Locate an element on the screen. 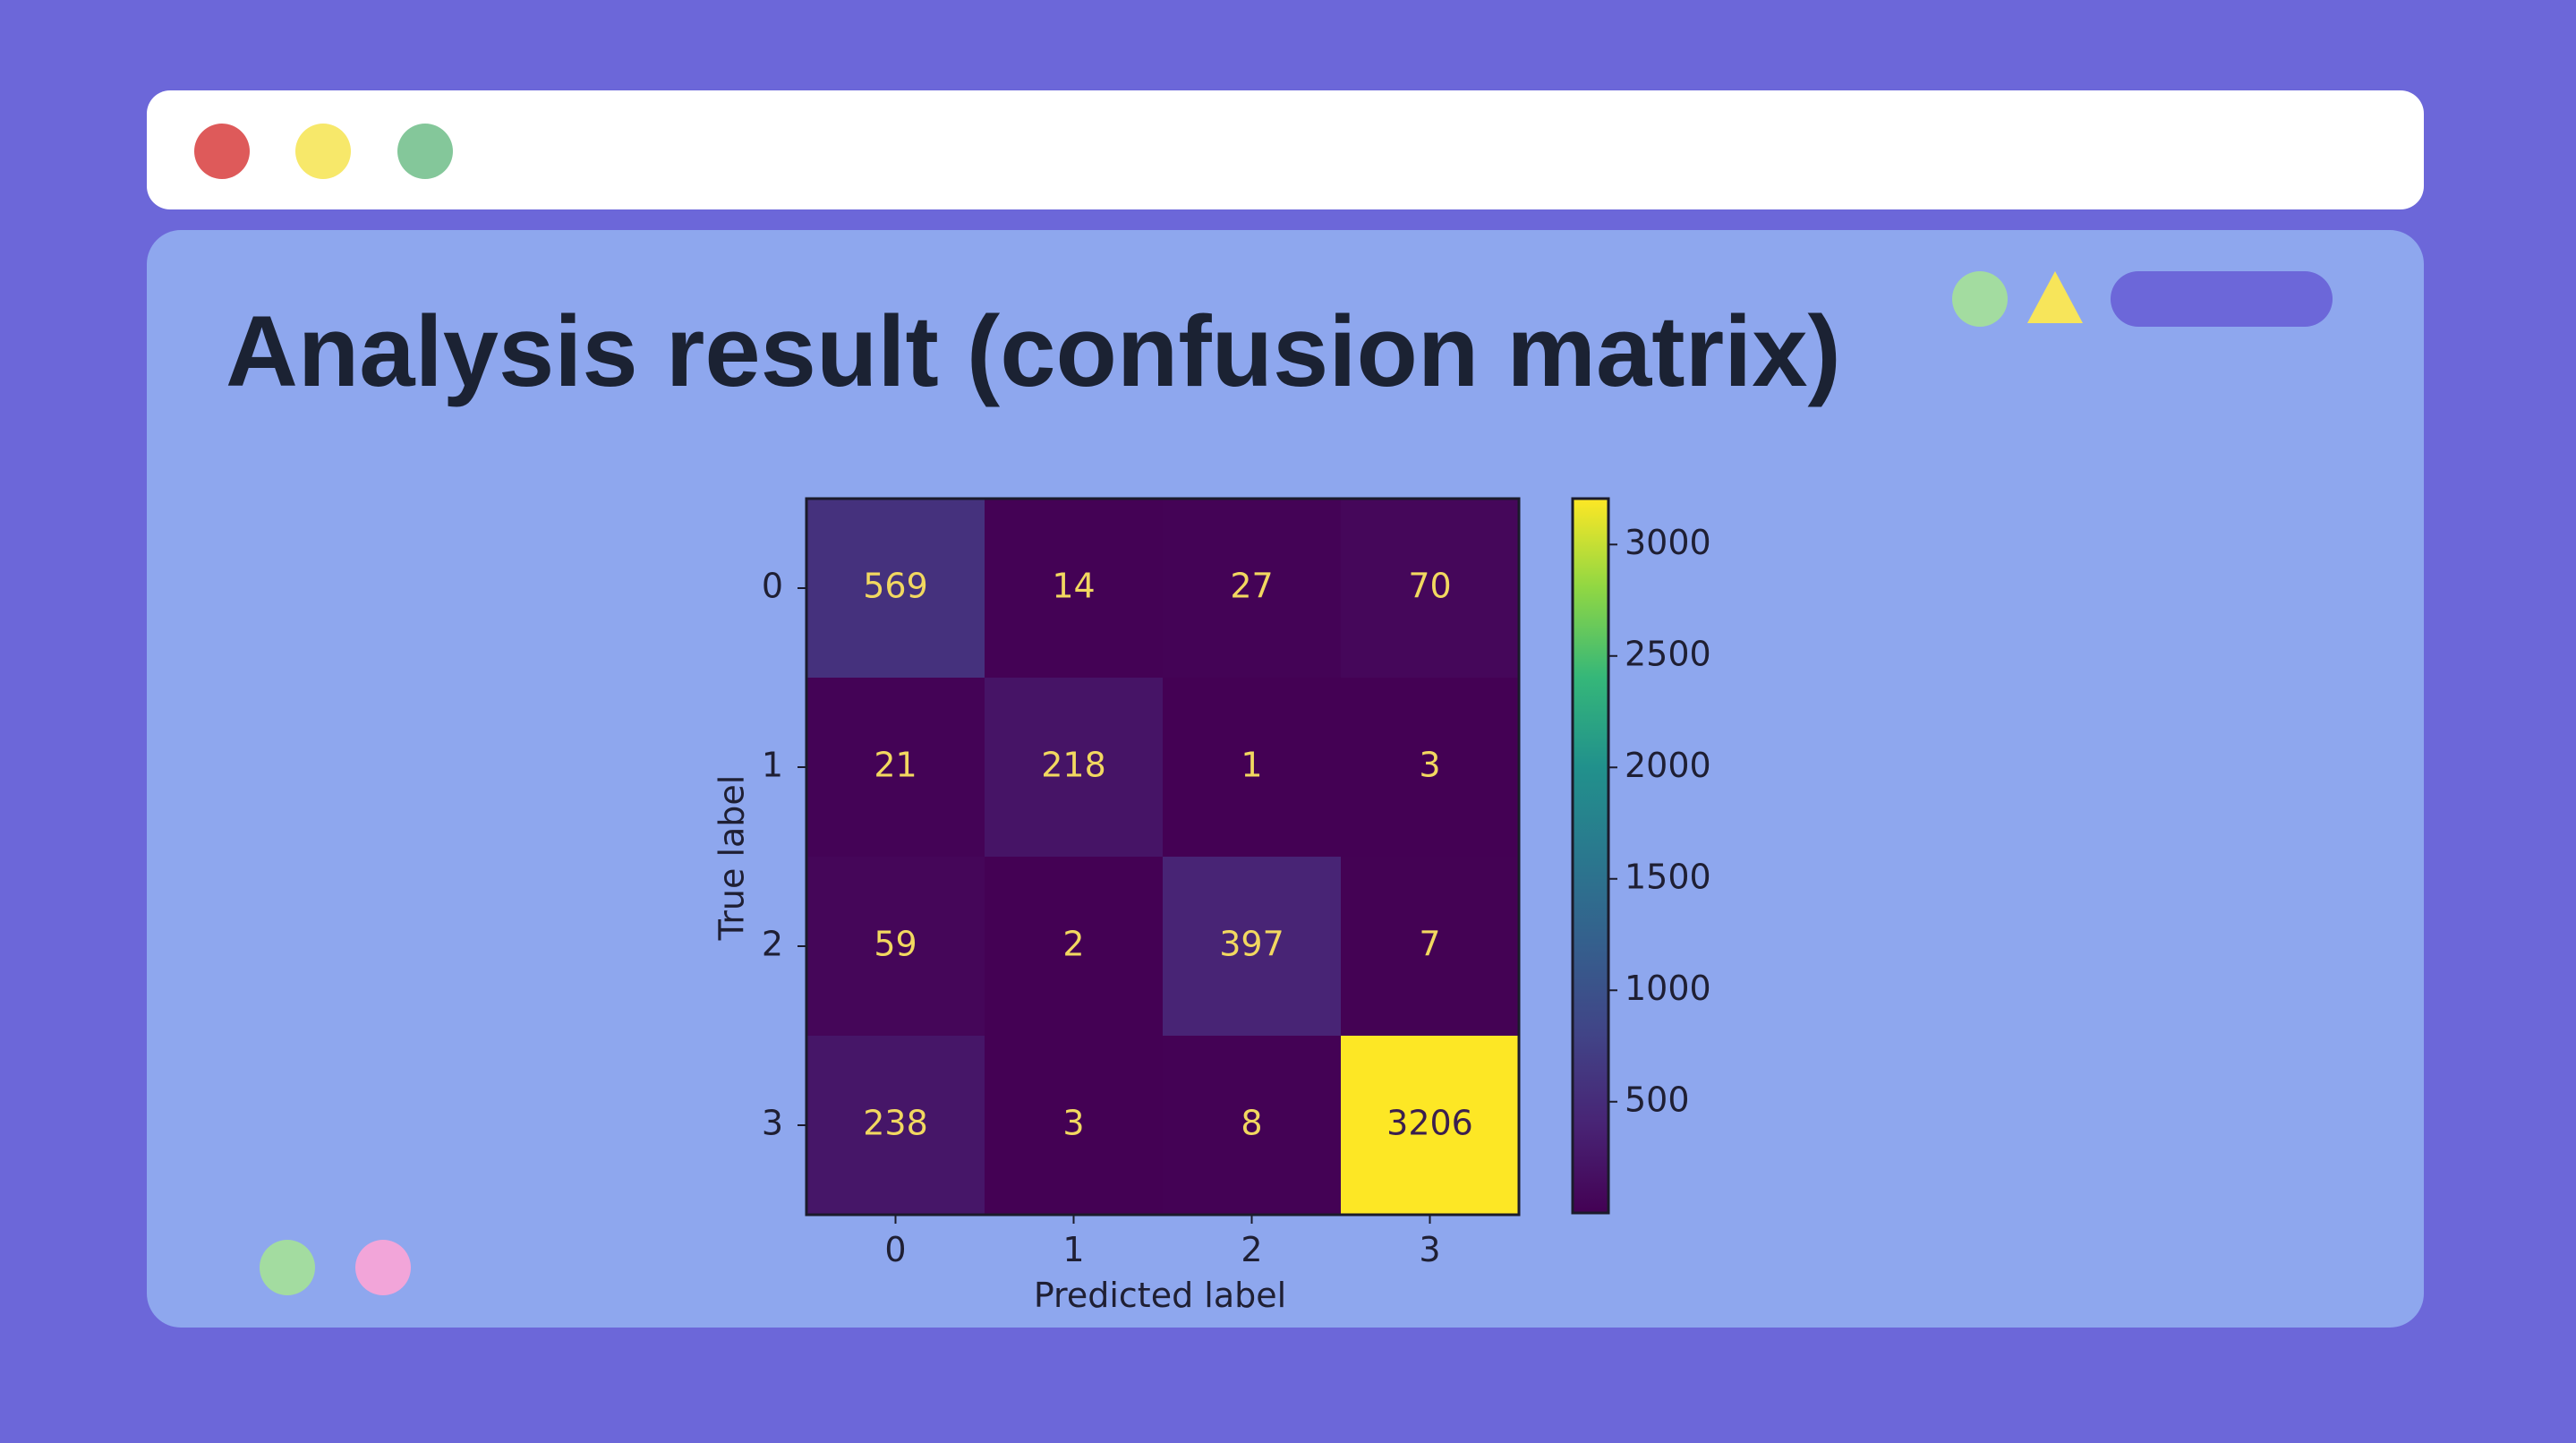  x-tick-label: 1 is located at coordinates (1073, 1249).